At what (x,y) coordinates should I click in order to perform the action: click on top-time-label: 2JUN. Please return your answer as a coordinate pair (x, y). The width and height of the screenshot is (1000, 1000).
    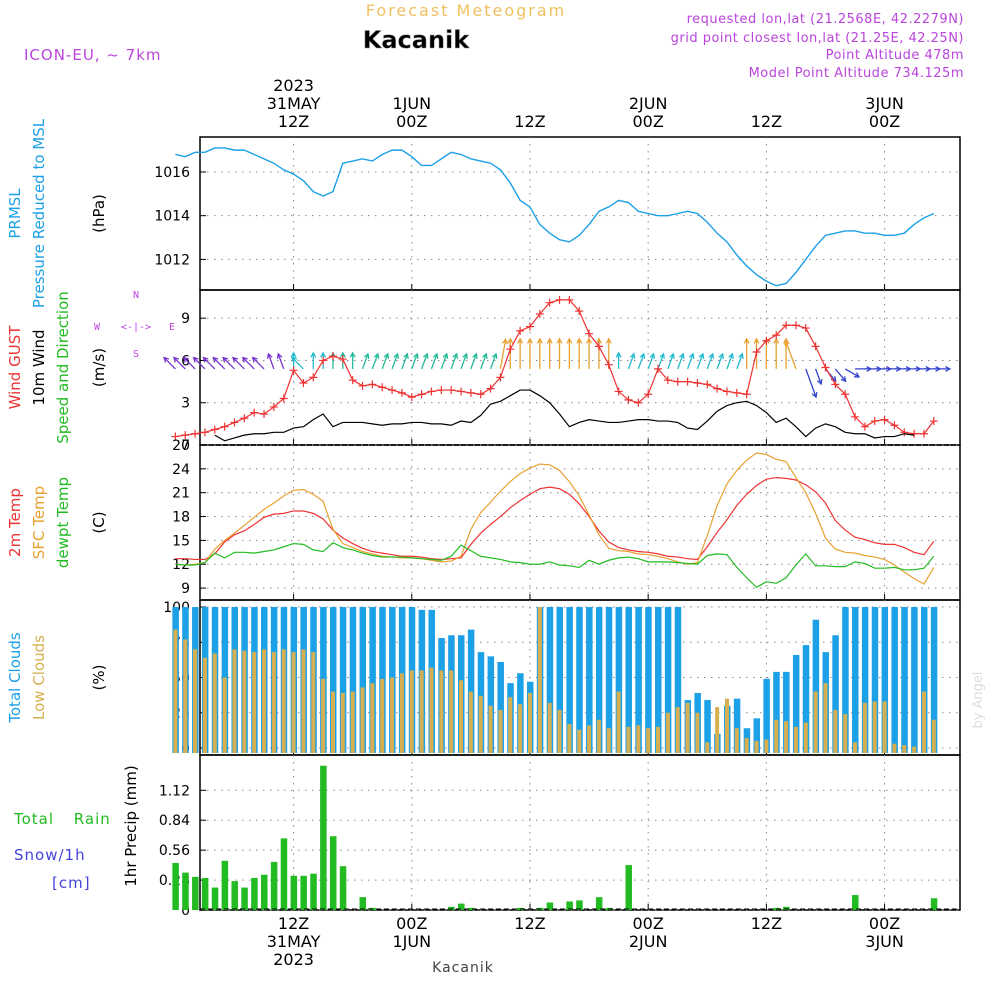
    Looking at the image, I should click on (648, 103).